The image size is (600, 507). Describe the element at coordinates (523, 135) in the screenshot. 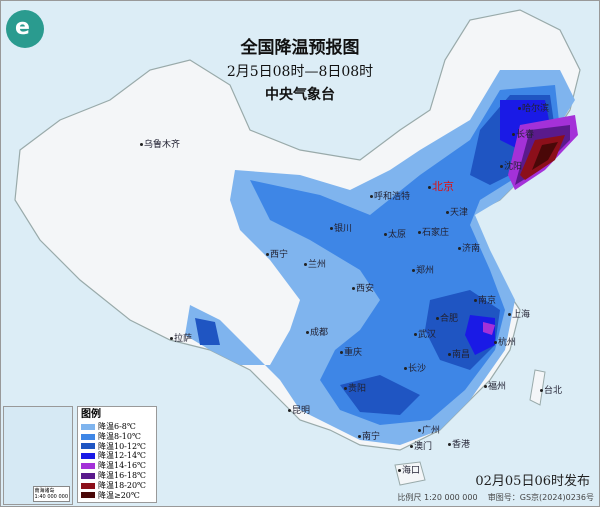

I see `city-label: 长春` at that location.